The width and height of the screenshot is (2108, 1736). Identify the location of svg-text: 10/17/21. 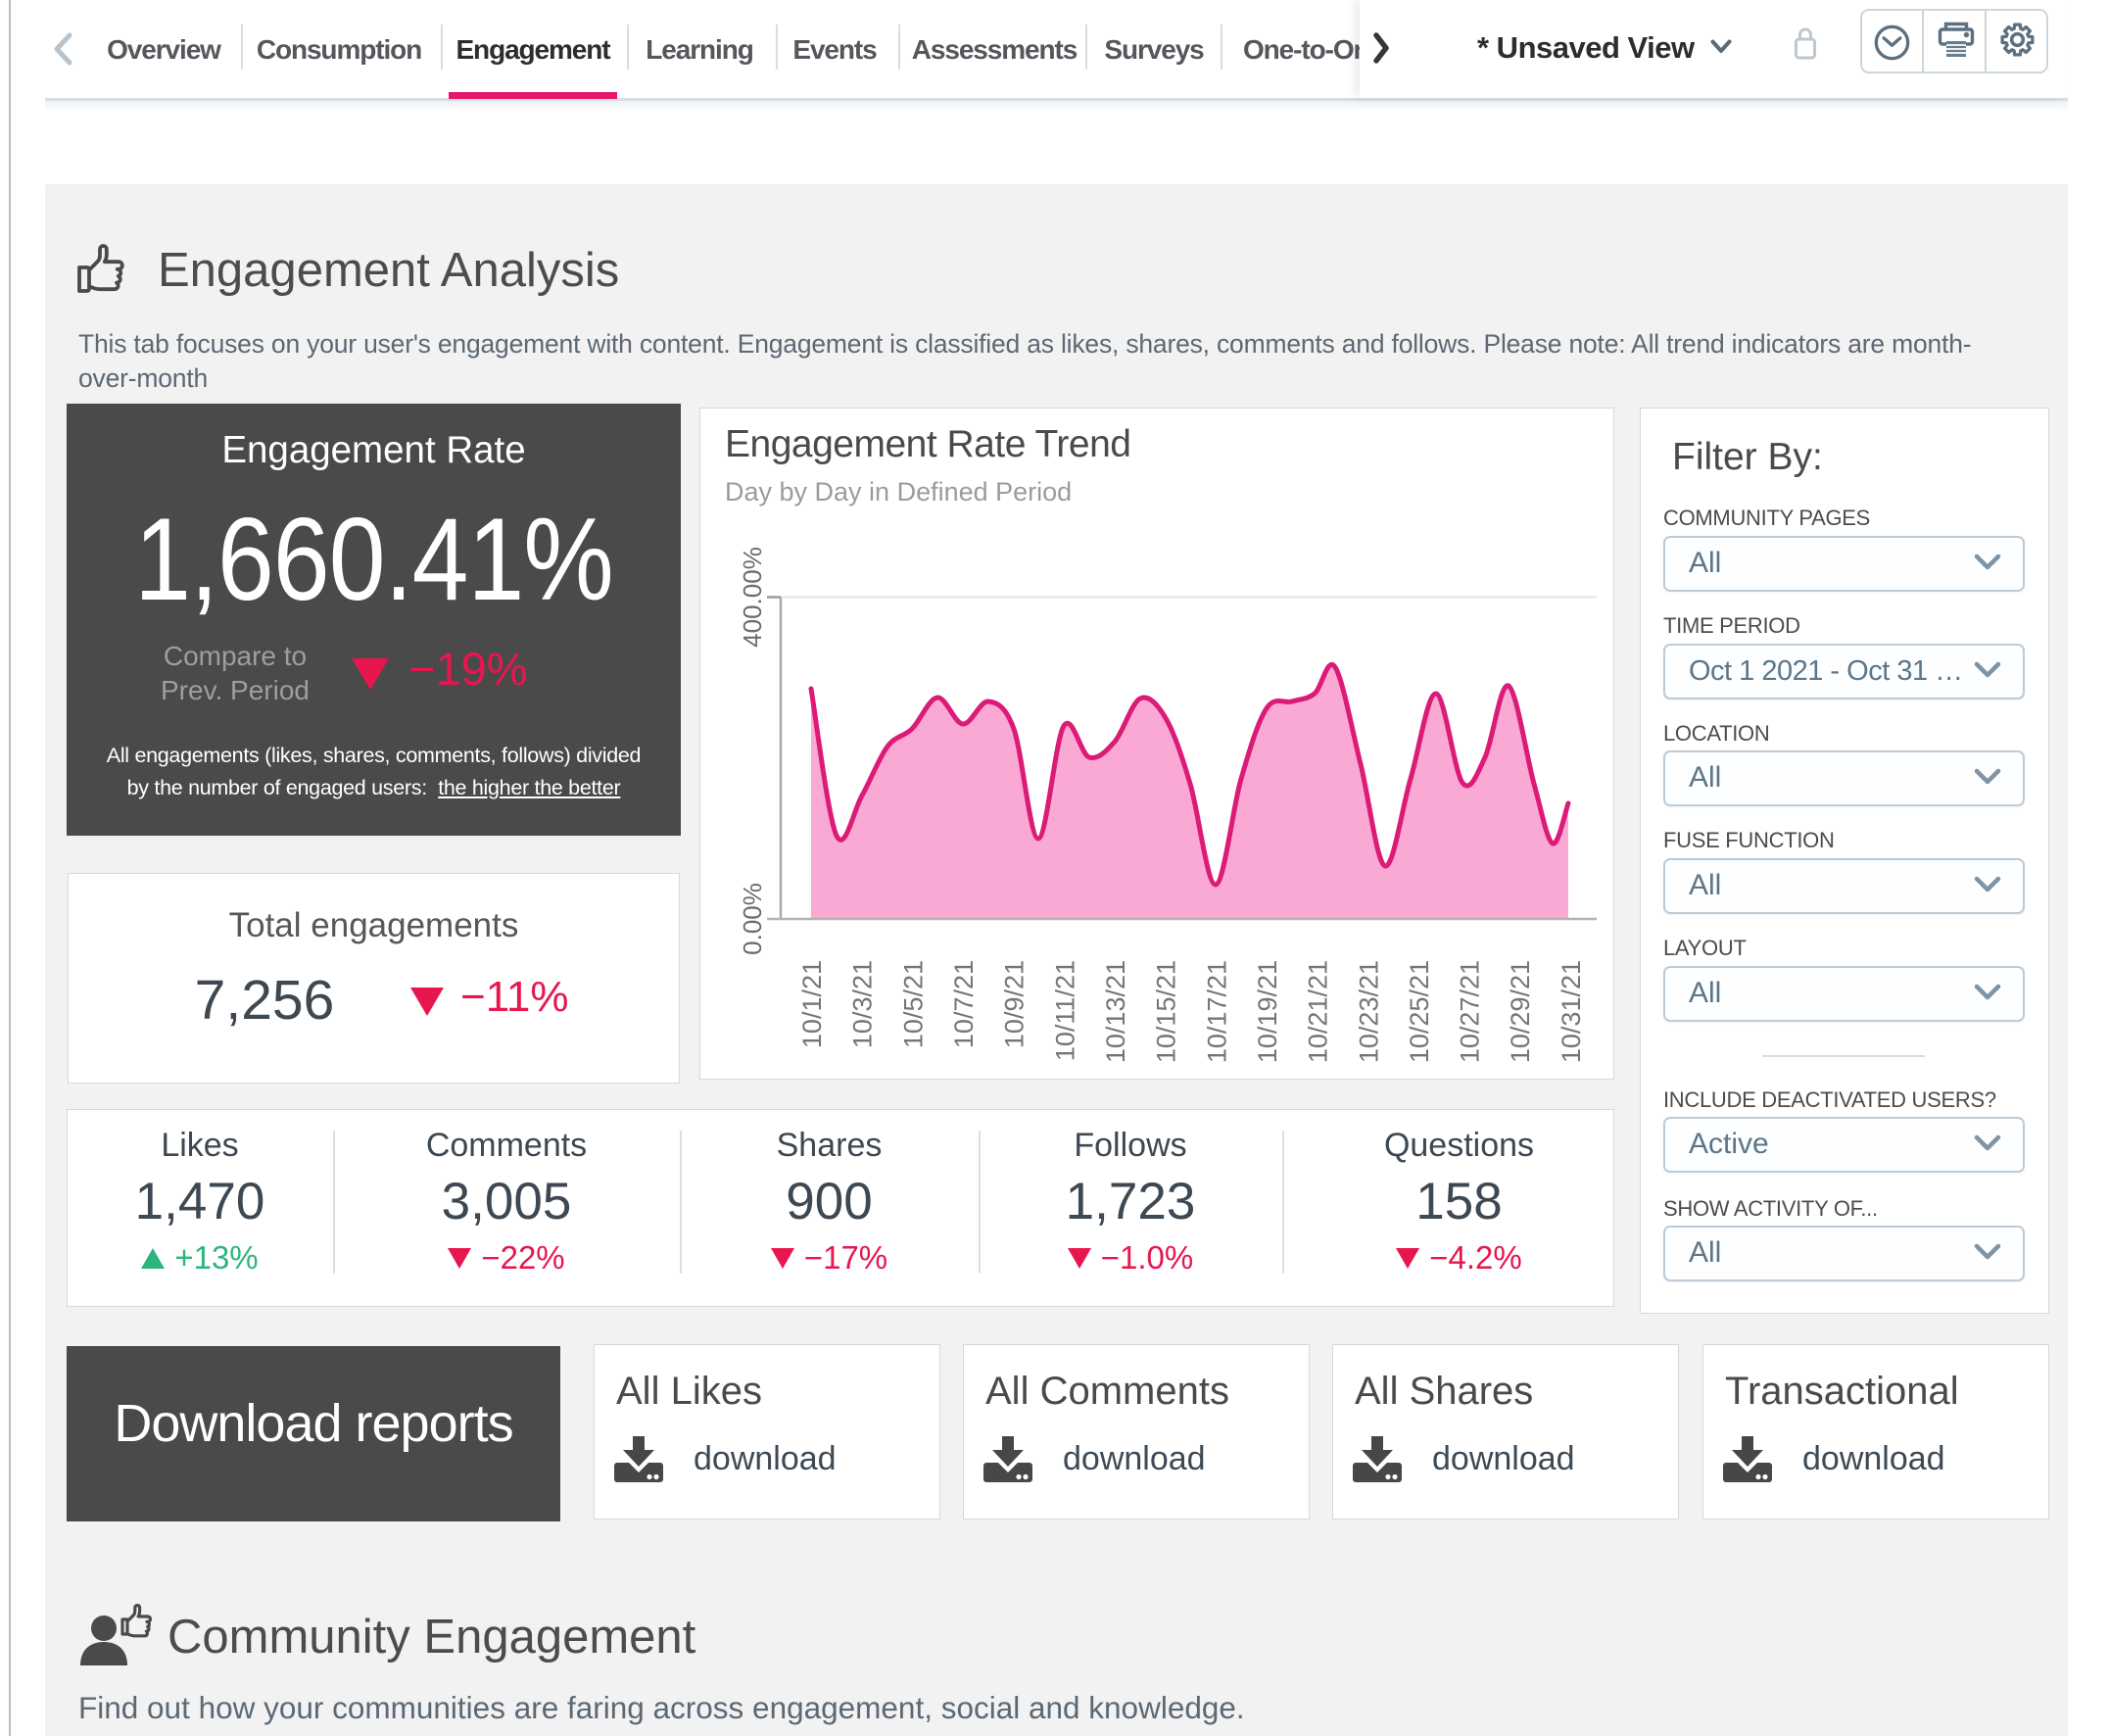
(1216, 1011).